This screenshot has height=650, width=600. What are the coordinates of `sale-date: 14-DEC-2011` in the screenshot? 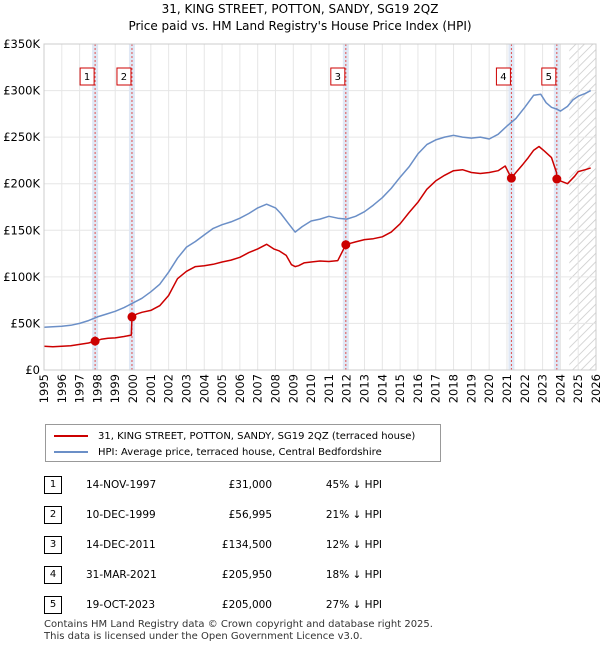 It's located at (121, 545).